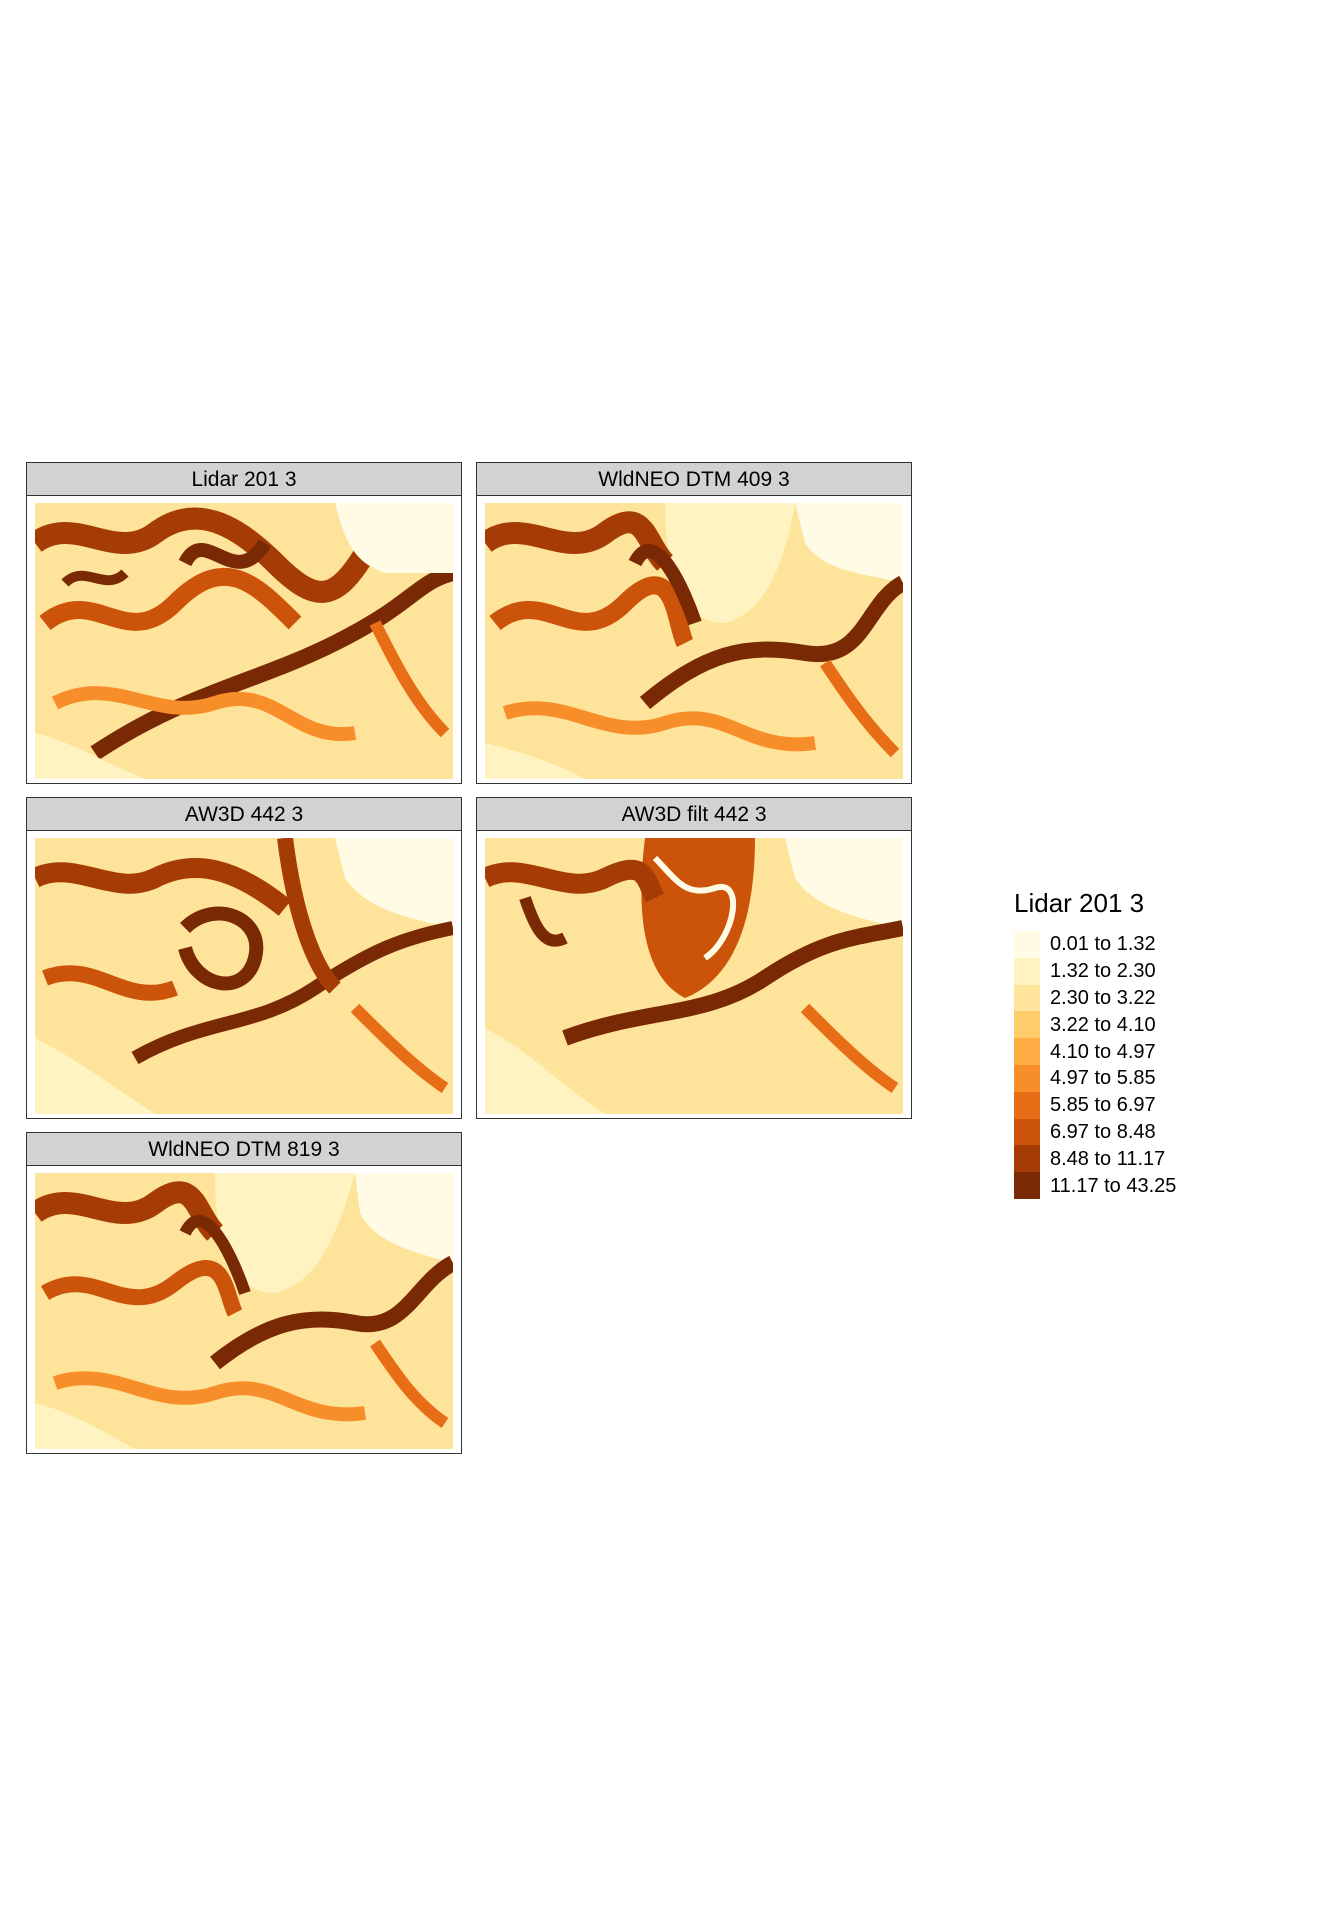  What do you see at coordinates (694, 814) in the screenshot?
I see `panel-title: AW3D filt 442 3` at bounding box center [694, 814].